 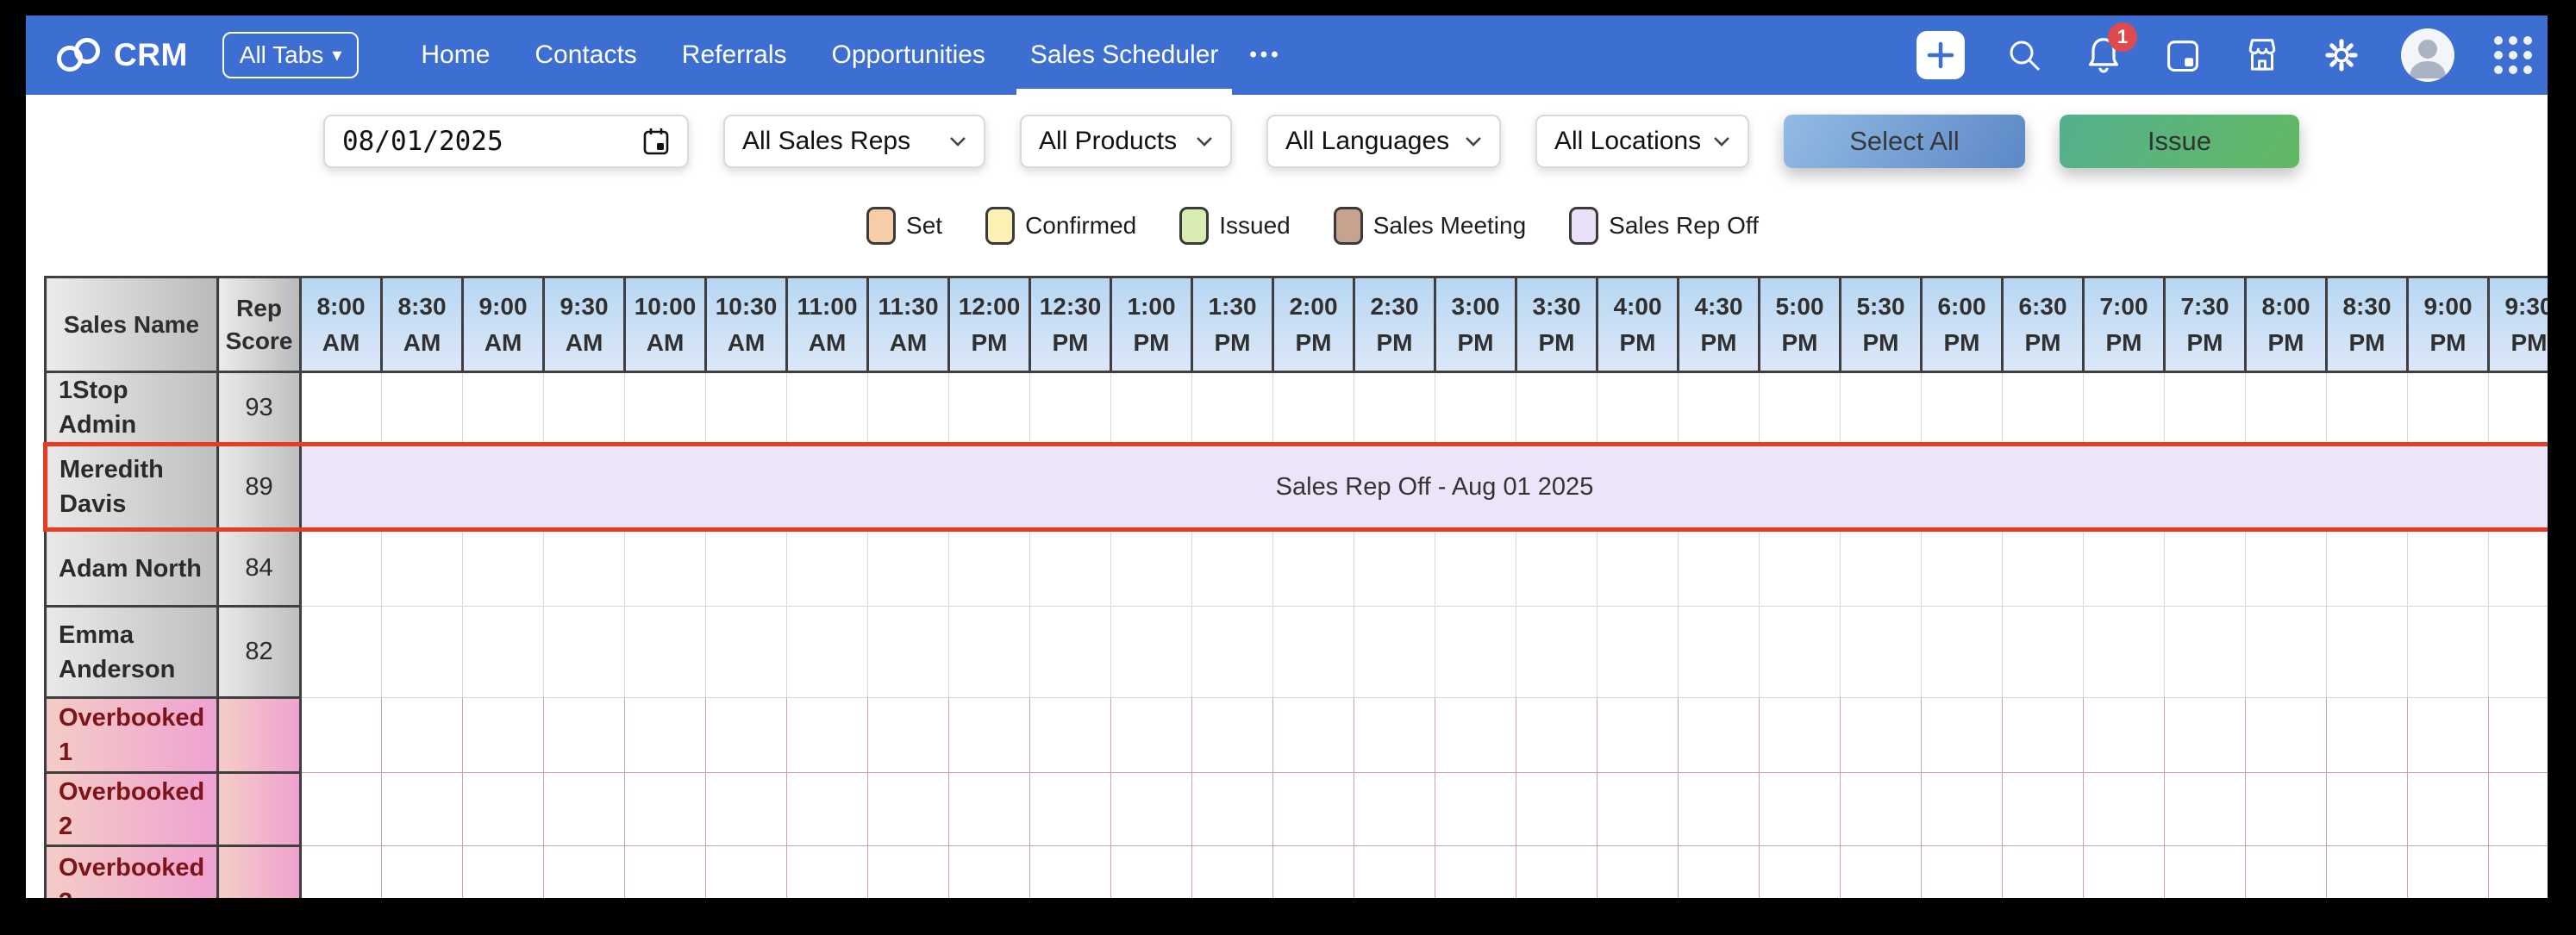 I want to click on slot-cell-1stop-admin-6-30-pm, so click(x=2043, y=408).